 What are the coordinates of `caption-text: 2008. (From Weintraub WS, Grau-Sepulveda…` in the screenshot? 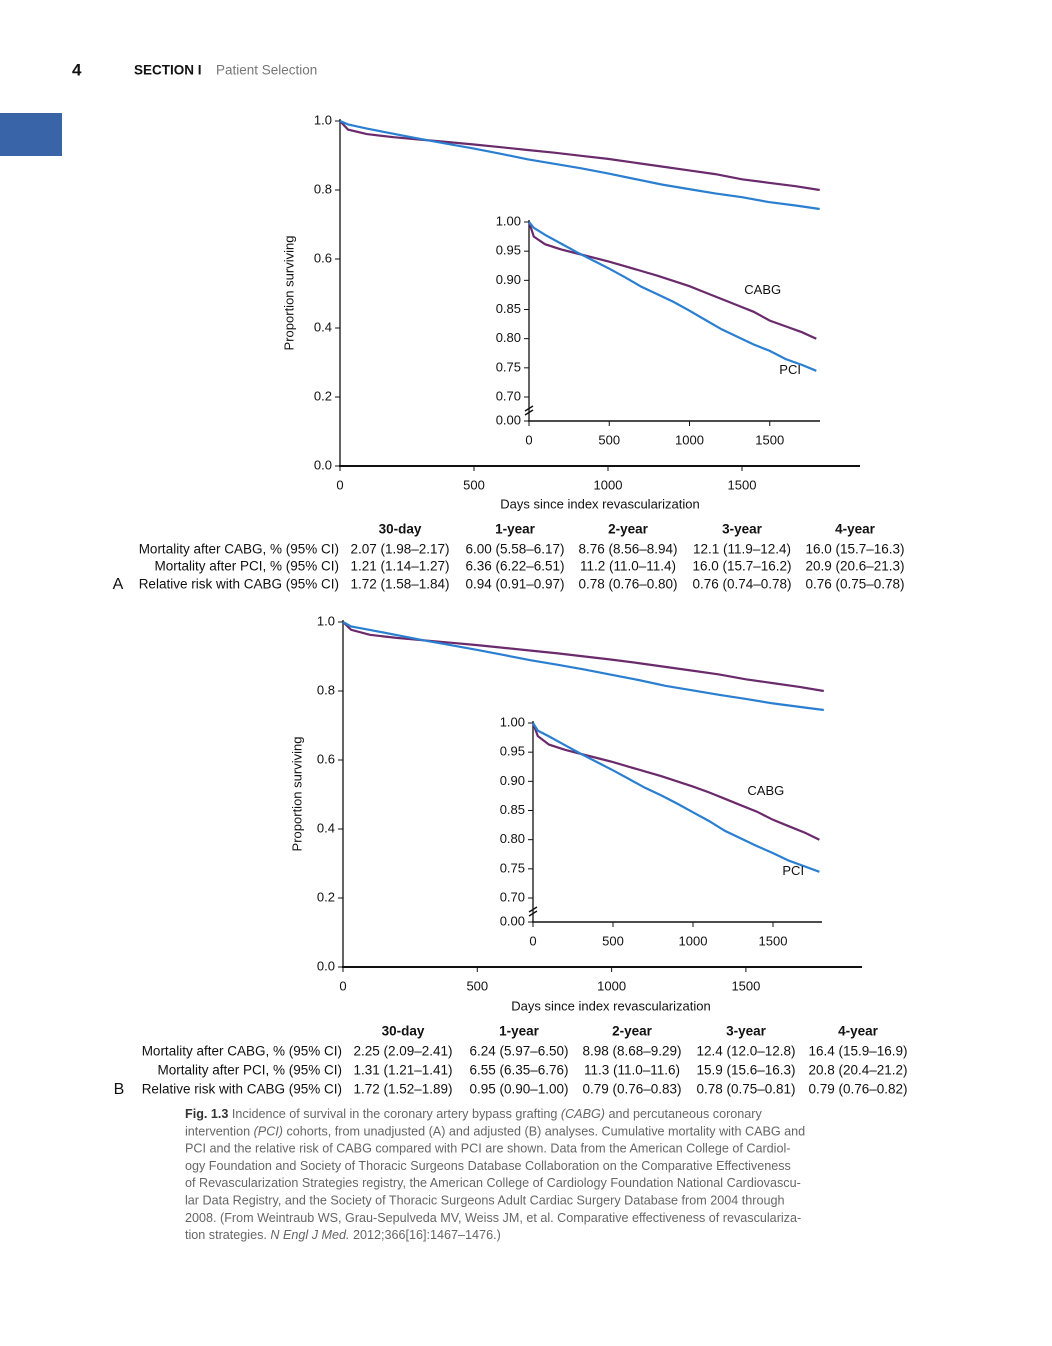 It's located at (493, 1218).